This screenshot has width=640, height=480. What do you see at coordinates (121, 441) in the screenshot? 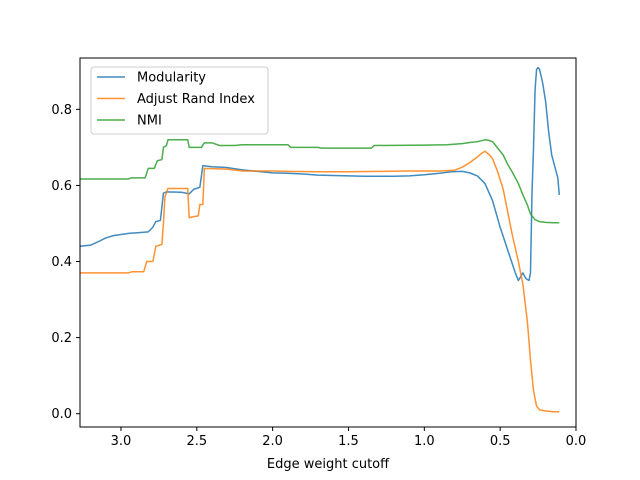
I see `x-tick-label: 3.0` at bounding box center [121, 441].